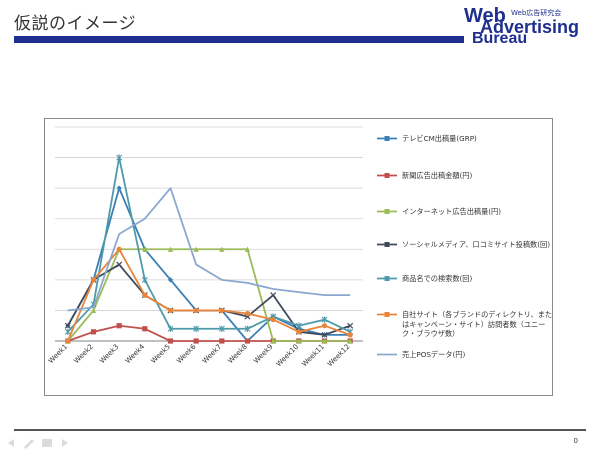 This screenshot has height=453, width=600. What do you see at coordinates (212, 354) in the screenshot?
I see `x-tick-label: Week7` at bounding box center [212, 354].